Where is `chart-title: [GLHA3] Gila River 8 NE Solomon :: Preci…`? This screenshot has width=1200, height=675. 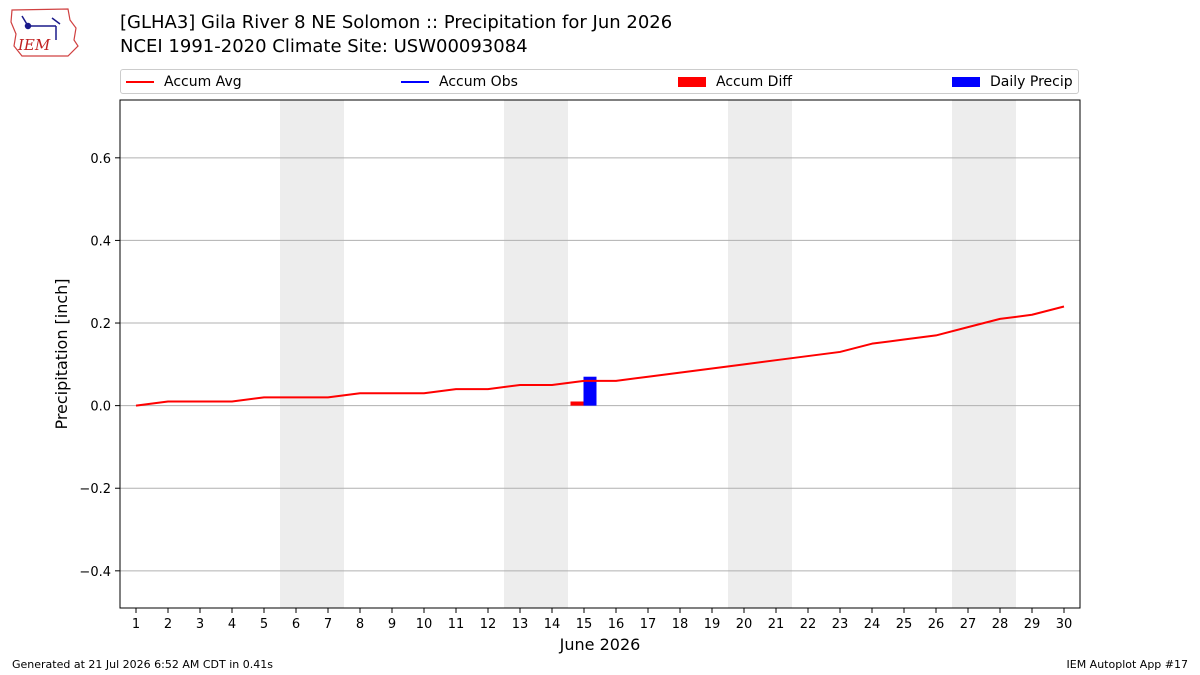 chart-title: [GLHA3] Gila River 8 NE Solomon :: Preci… is located at coordinates (396, 22).